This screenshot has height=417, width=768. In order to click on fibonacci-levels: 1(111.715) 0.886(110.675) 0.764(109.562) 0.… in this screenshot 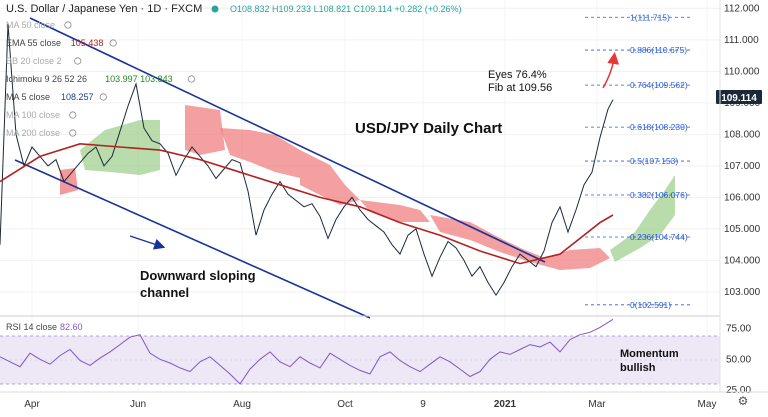, I will do `click(637, 161)`.